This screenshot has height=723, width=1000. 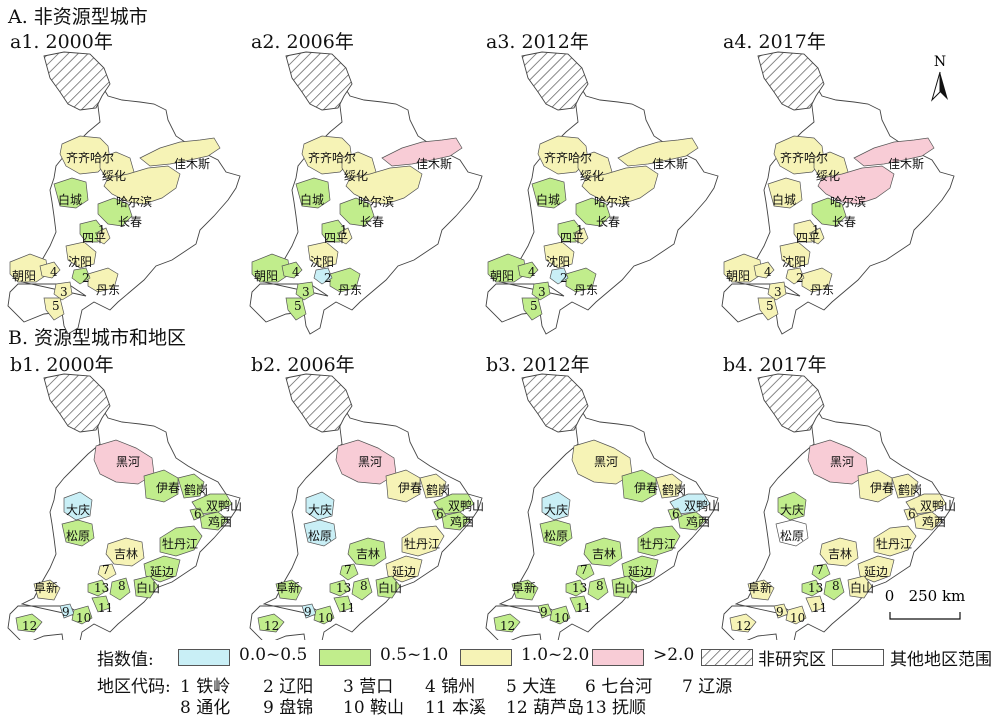 What do you see at coordinates (82, 615) in the screenshot?
I see `region-r10` at bounding box center [82, 615].